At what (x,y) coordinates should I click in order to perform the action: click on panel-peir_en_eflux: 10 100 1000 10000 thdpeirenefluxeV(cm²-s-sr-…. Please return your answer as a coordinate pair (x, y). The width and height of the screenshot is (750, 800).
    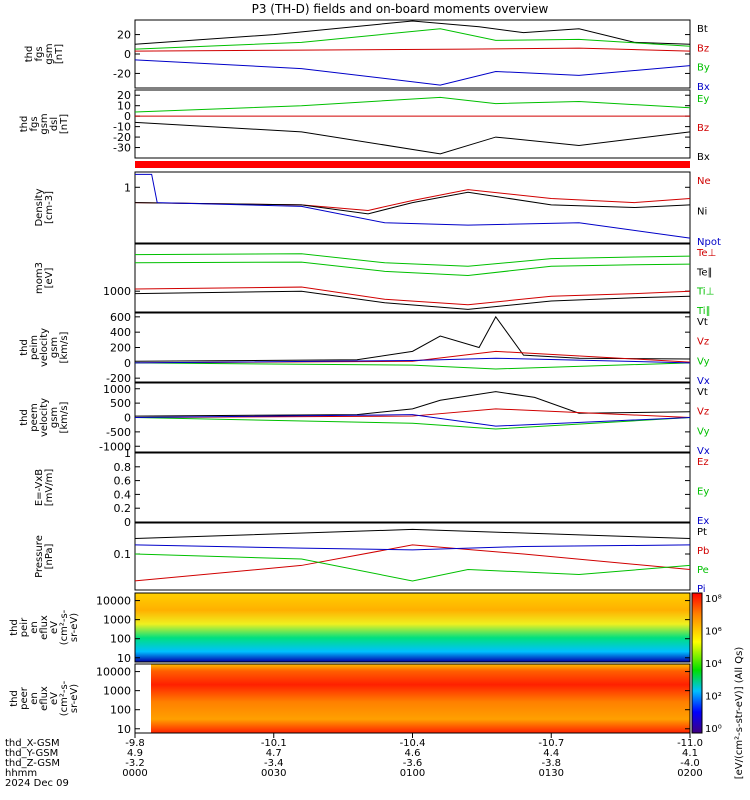
    Looking at the image, I should click on (350, 628).